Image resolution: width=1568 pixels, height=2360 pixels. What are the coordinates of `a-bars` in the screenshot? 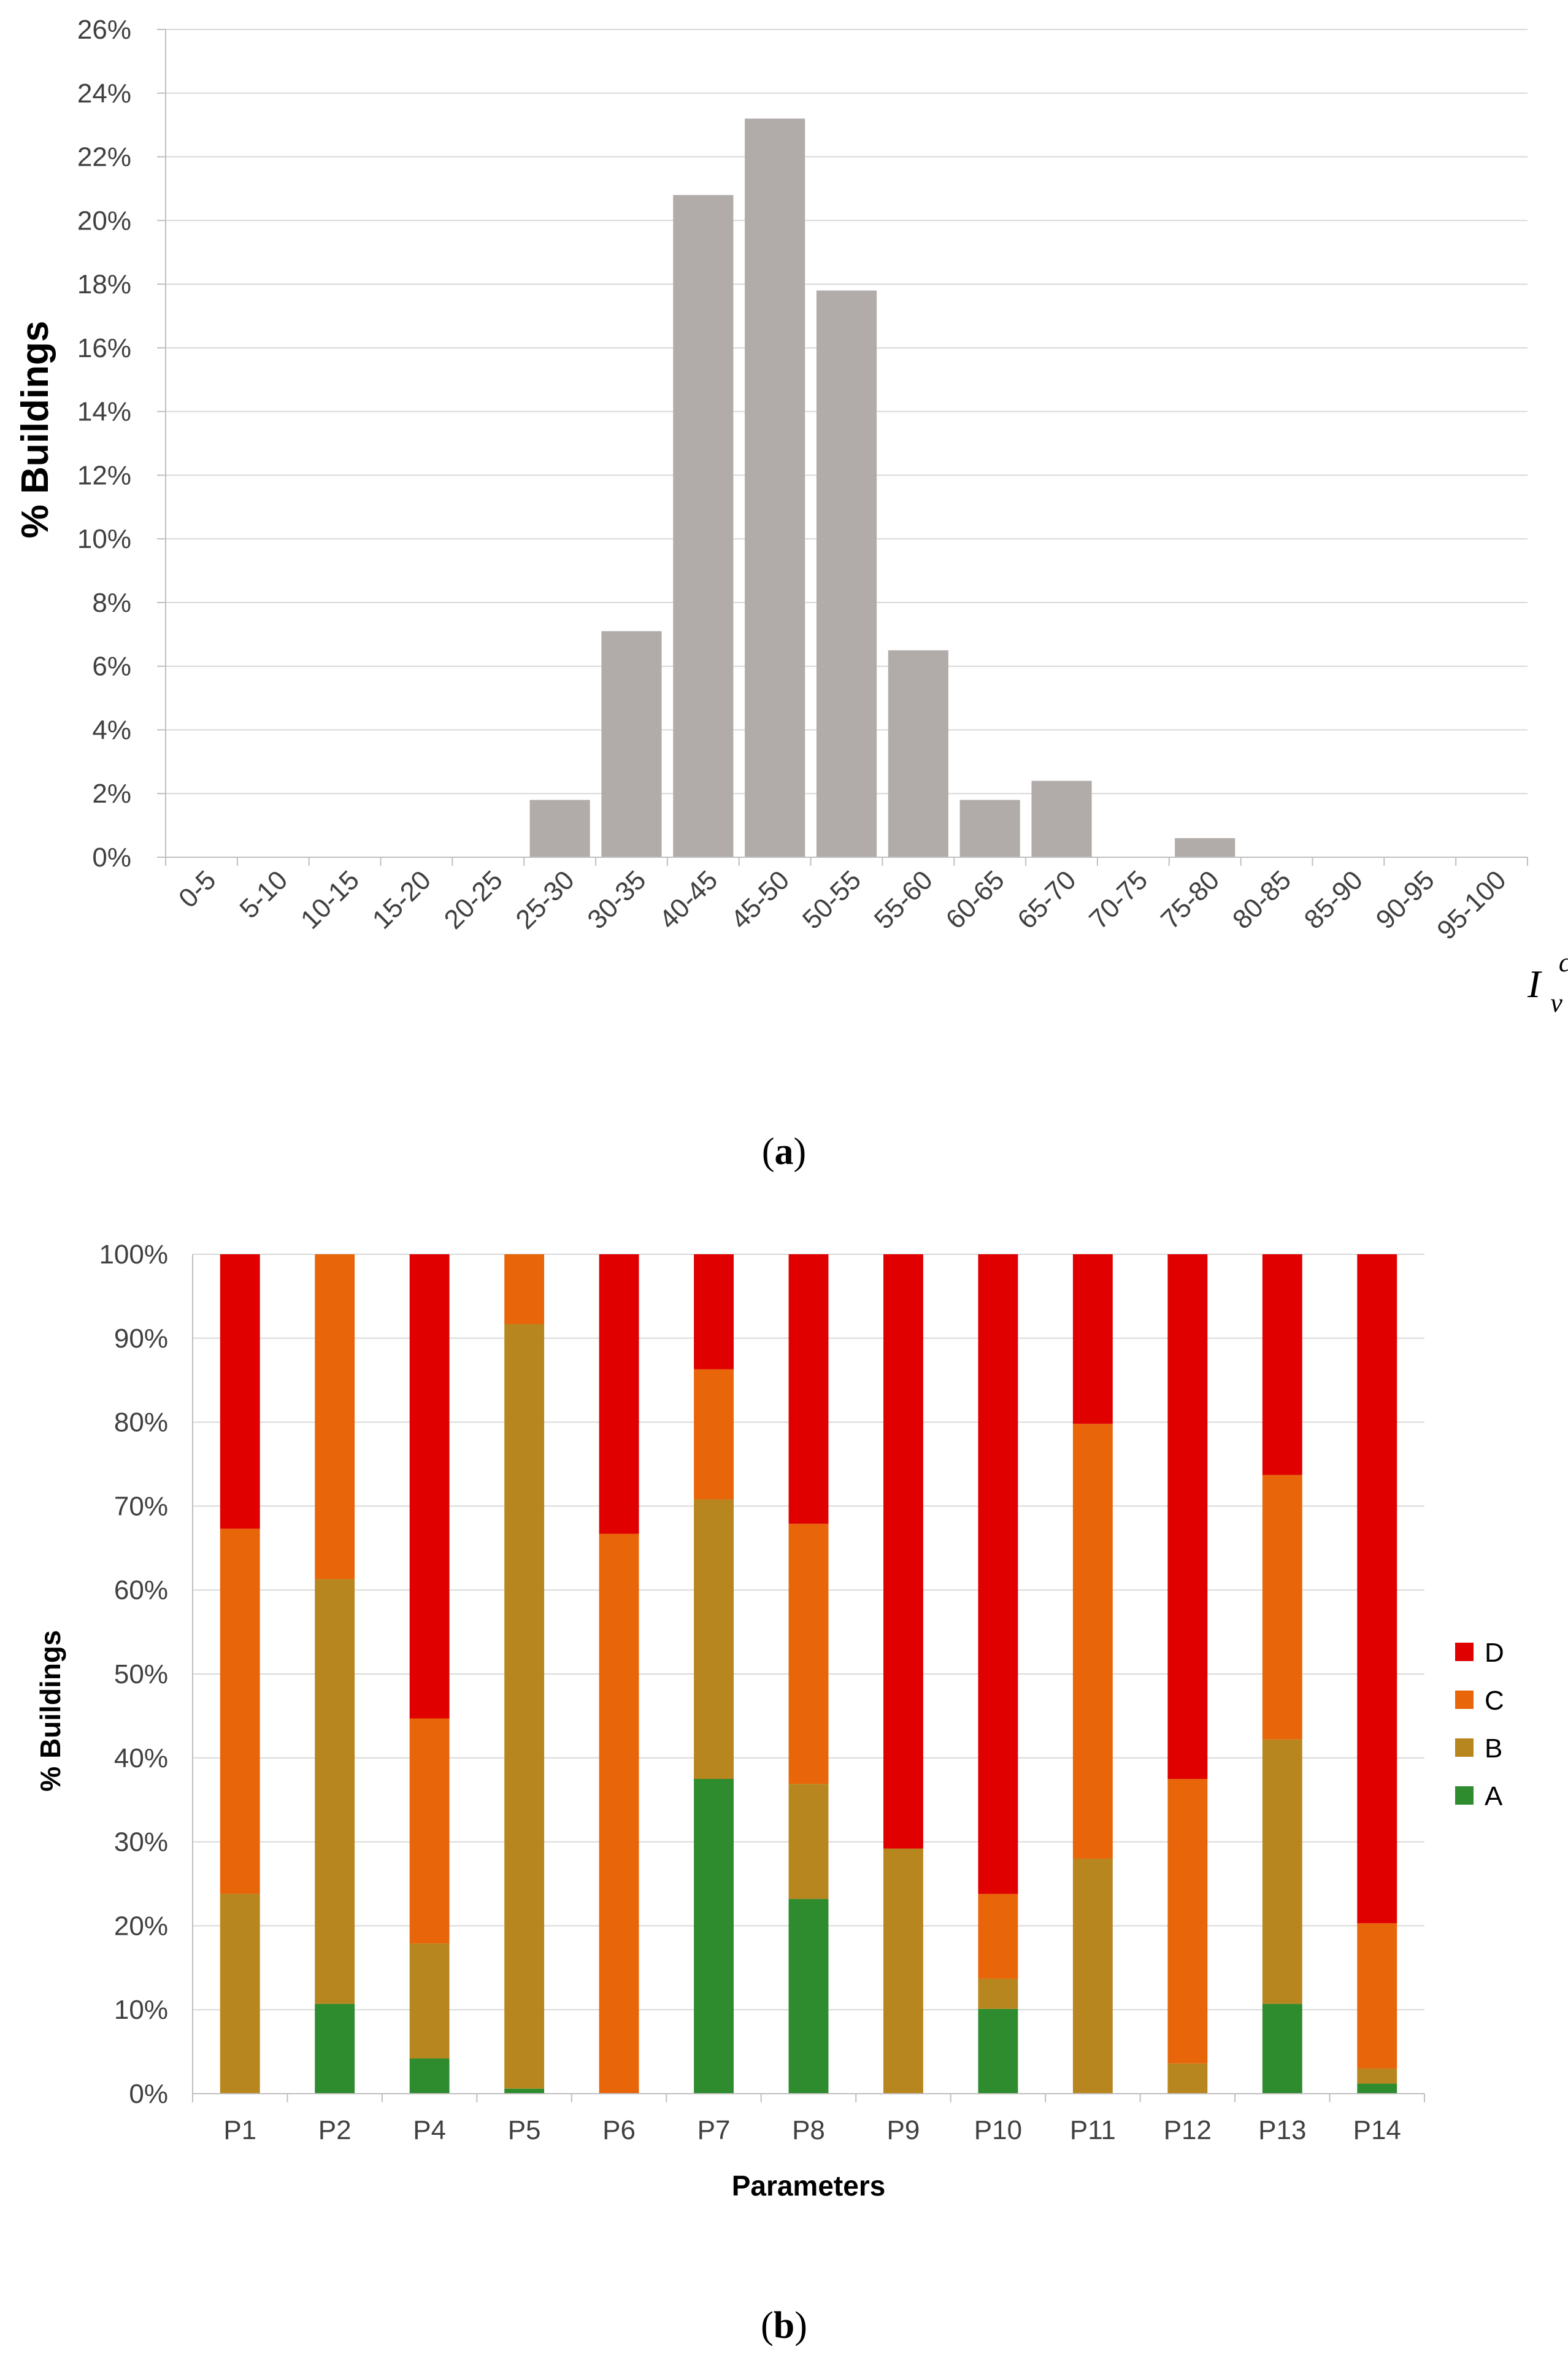 It's located at (882, 488).